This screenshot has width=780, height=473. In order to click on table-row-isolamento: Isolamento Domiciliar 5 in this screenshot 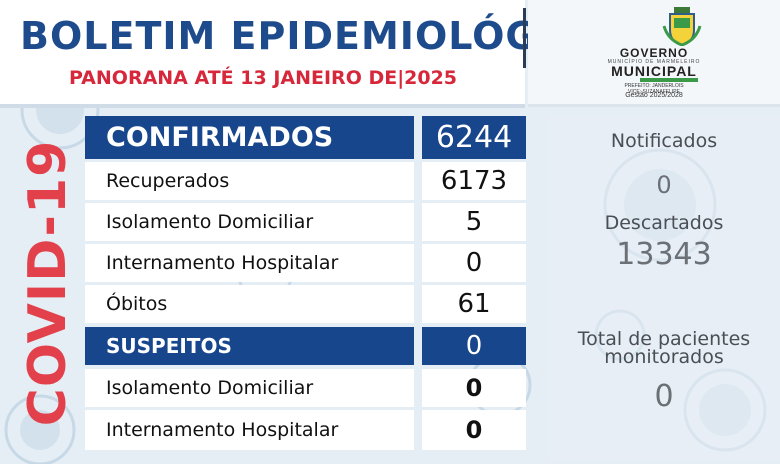, I will do `click(305, 222)`.